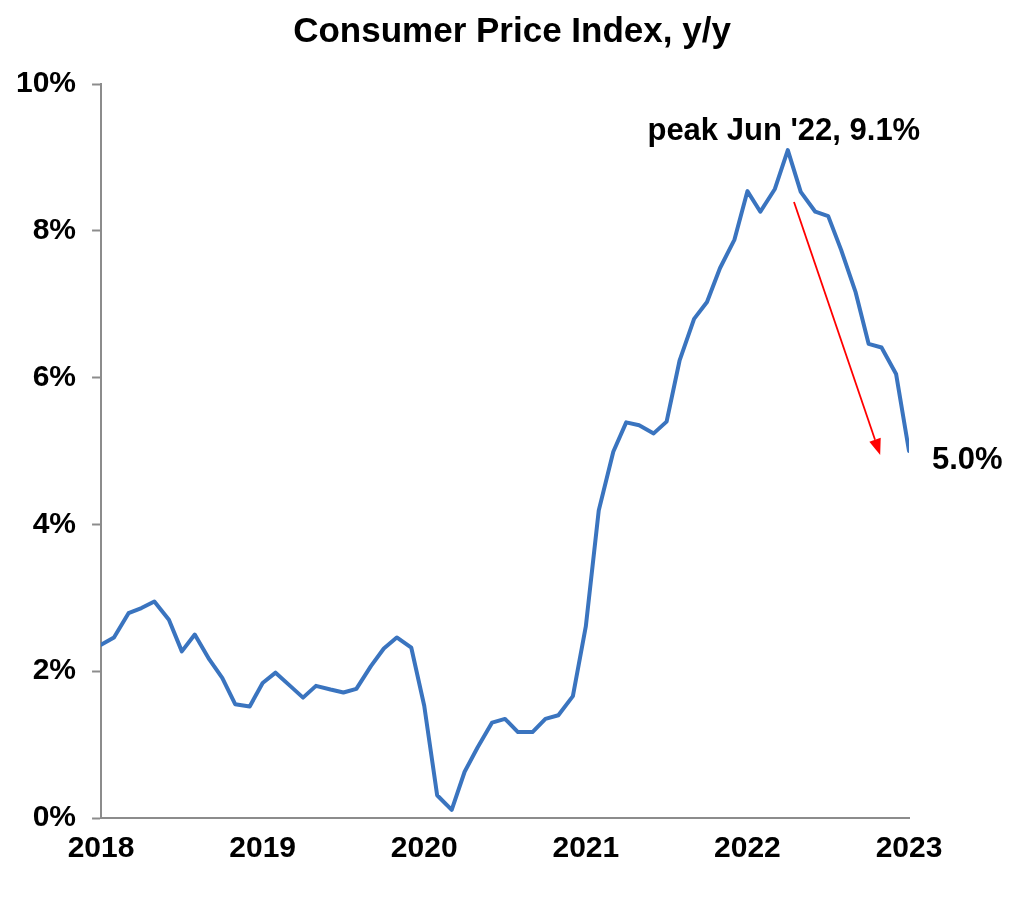 The height and width of the screenshot is (898, 1024). Describe the element at coordinates (54, 229) in the screenshot. I see `y-tick-label: 8%` at that location.